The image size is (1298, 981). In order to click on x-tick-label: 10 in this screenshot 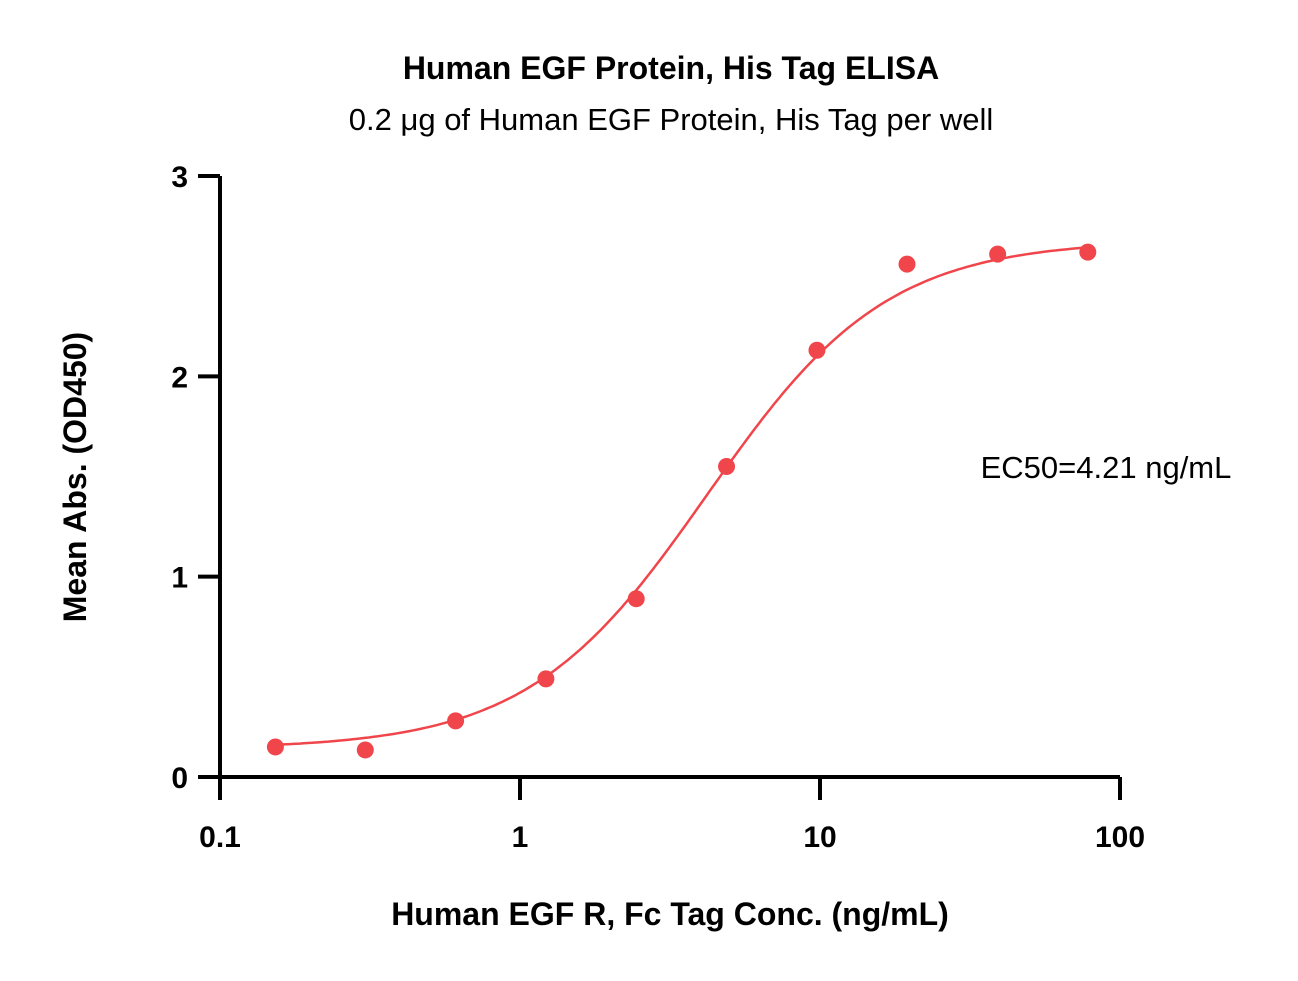, I will do `click(819, 837)`.